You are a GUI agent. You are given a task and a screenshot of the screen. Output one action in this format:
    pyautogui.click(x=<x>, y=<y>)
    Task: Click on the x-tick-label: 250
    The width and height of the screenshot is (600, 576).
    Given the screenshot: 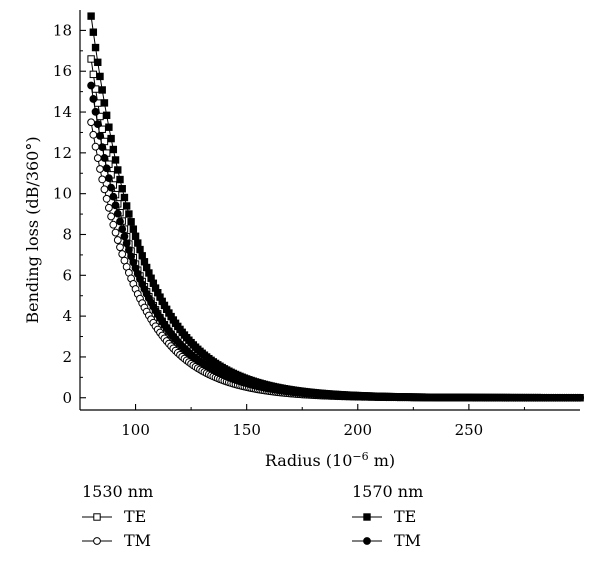 What is the action you would take?
    pyautogui.click(x=469, y=430)
    